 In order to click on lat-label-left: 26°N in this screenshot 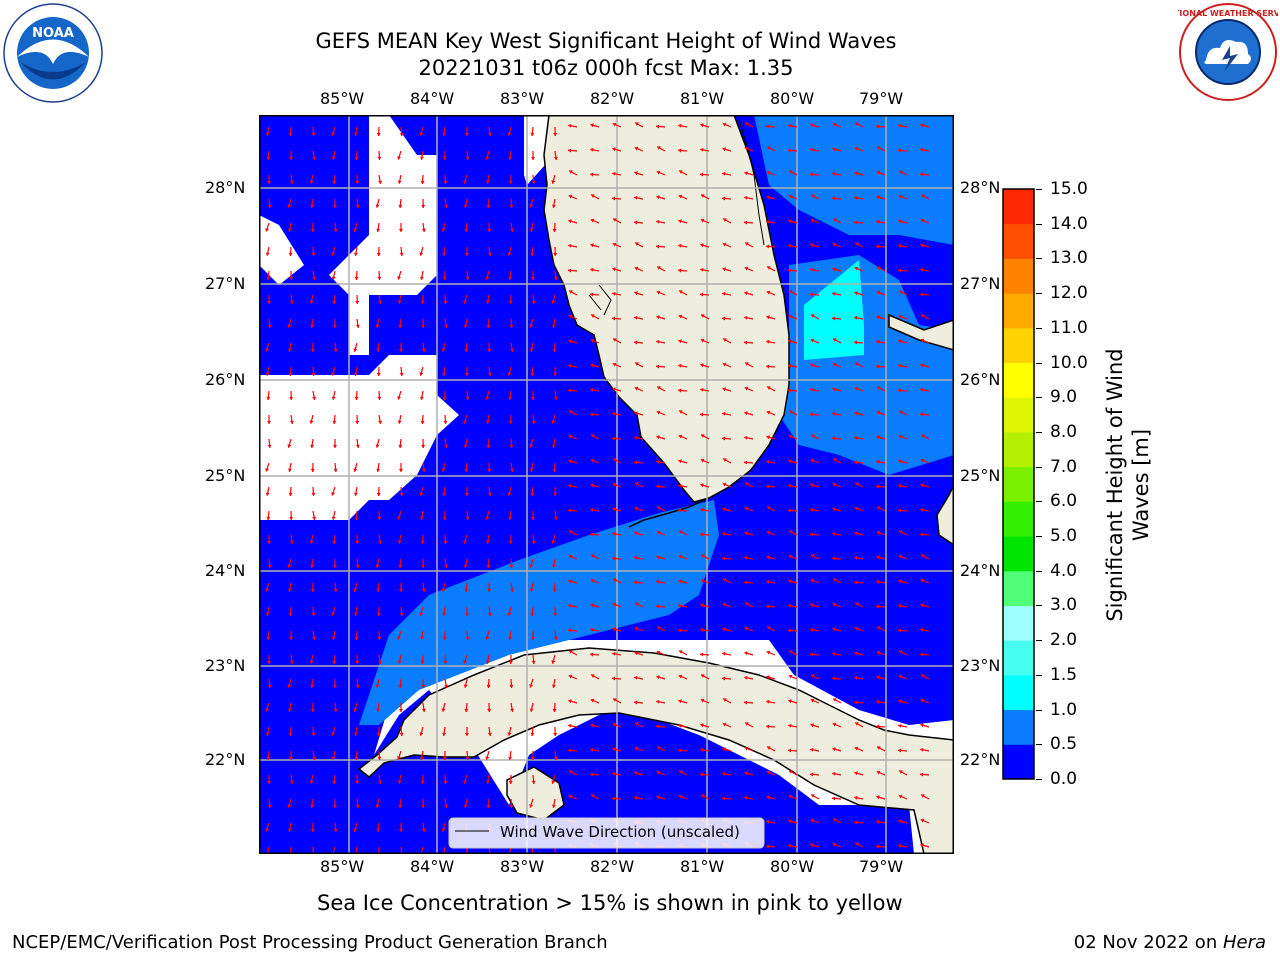, I will do `click(225, 379)`.